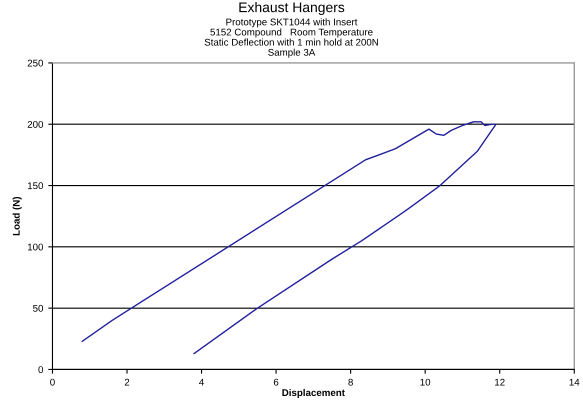 This screenshot has width=583, height=406. What do you see at coordinates (36, 124) in the screenshot?
I see `y-tick-label: 200` at bounding box center [36, 124].